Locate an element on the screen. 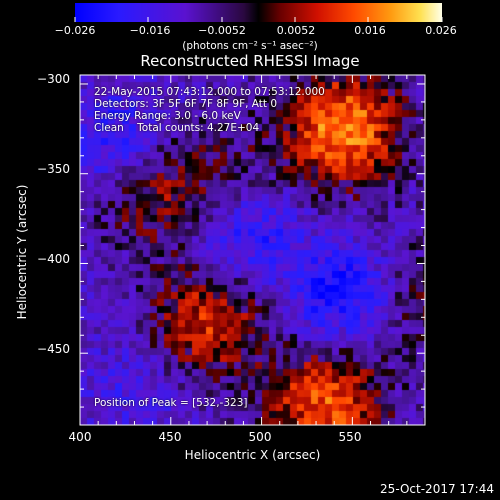 Image resolution: width=500 pixels, height=500 pixels. colorbar-gradient is located at coordinates (258, 12).